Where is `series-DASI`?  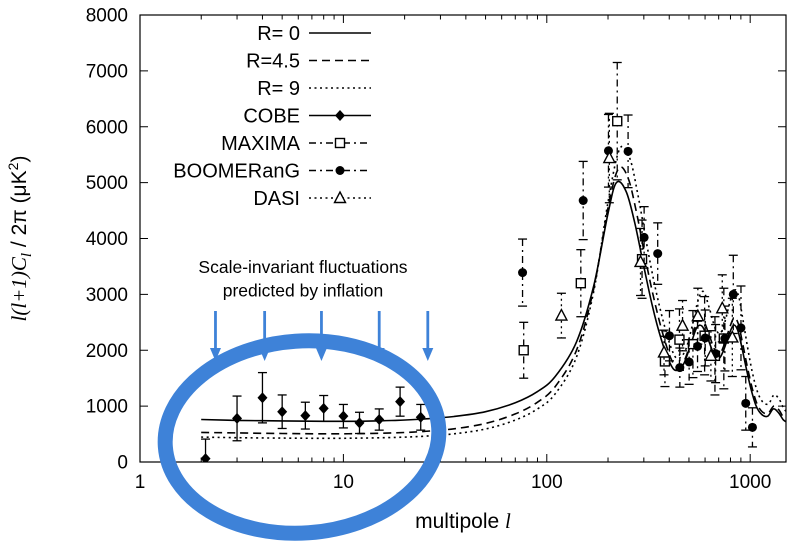
series-DASI is located at coordinates (646, 247).